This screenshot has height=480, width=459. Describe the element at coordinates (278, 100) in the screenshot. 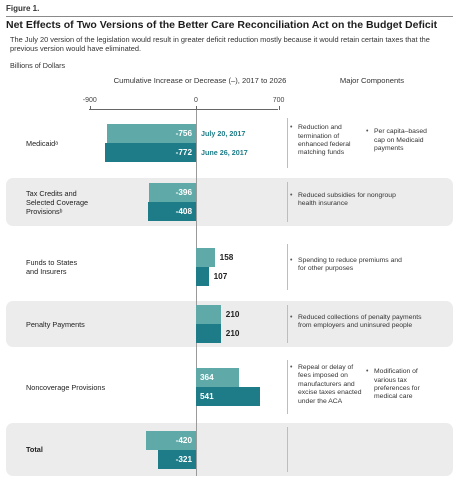

I see `x-tick-label: 700` at that location.